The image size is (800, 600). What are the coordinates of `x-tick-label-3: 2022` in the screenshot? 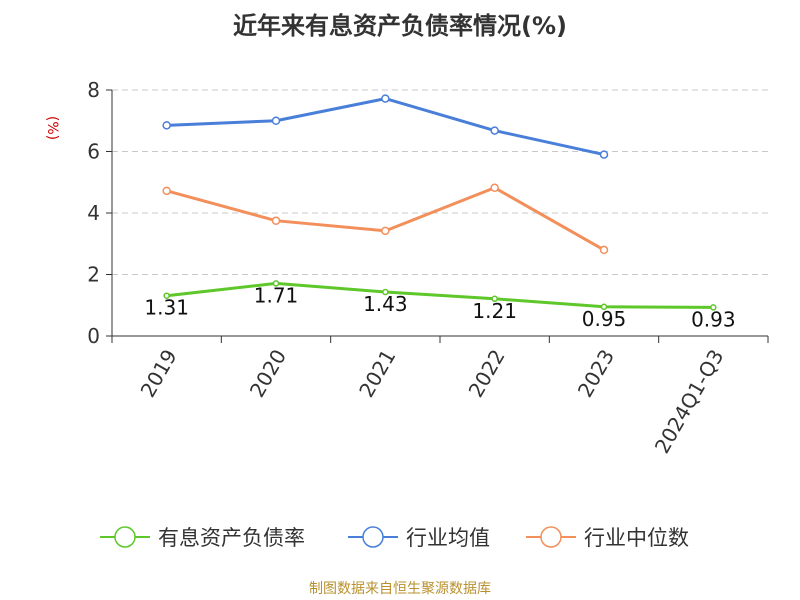 It's located at (487, 373).